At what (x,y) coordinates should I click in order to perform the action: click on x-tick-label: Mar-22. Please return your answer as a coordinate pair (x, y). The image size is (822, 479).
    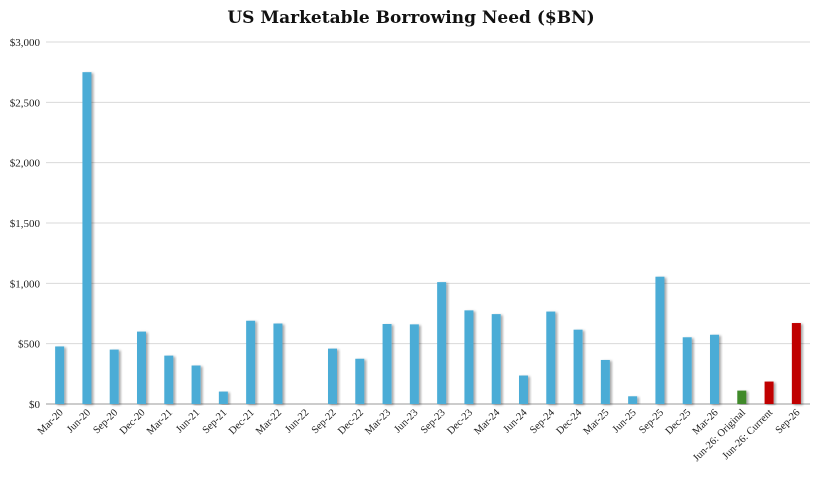
    Looking at the image, I should click on (269, 422).